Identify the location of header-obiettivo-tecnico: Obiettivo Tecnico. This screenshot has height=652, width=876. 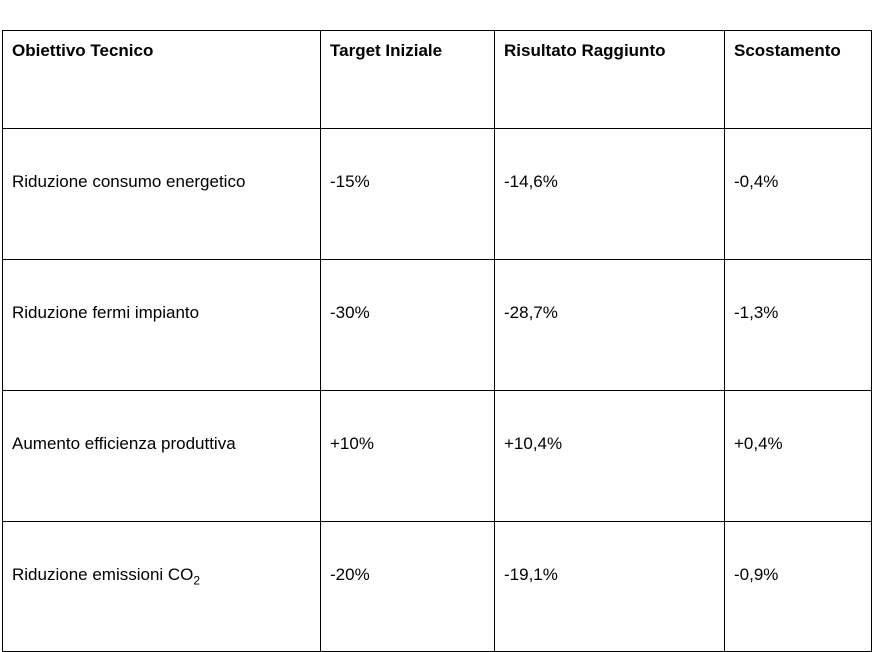
(161, 79).